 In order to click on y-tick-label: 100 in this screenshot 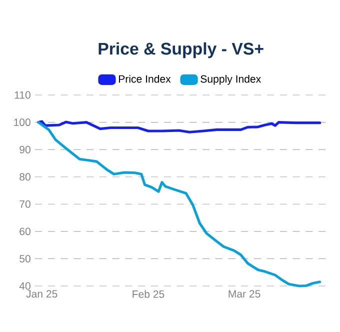, I will do `click(22, 122)`.